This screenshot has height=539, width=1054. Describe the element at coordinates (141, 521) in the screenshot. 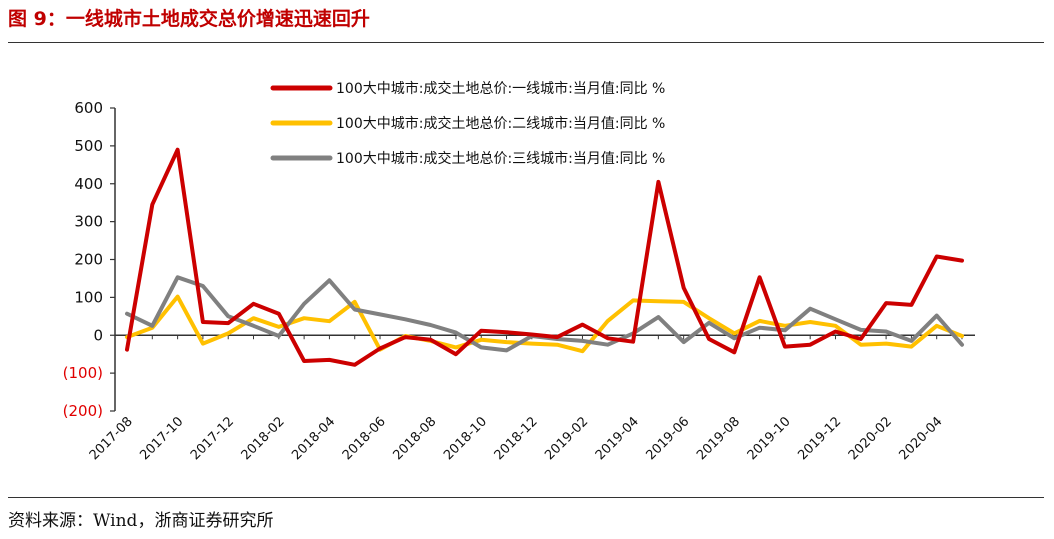

I see `source-note: 资料来源：Wind，浙商证券研究所` at that location.